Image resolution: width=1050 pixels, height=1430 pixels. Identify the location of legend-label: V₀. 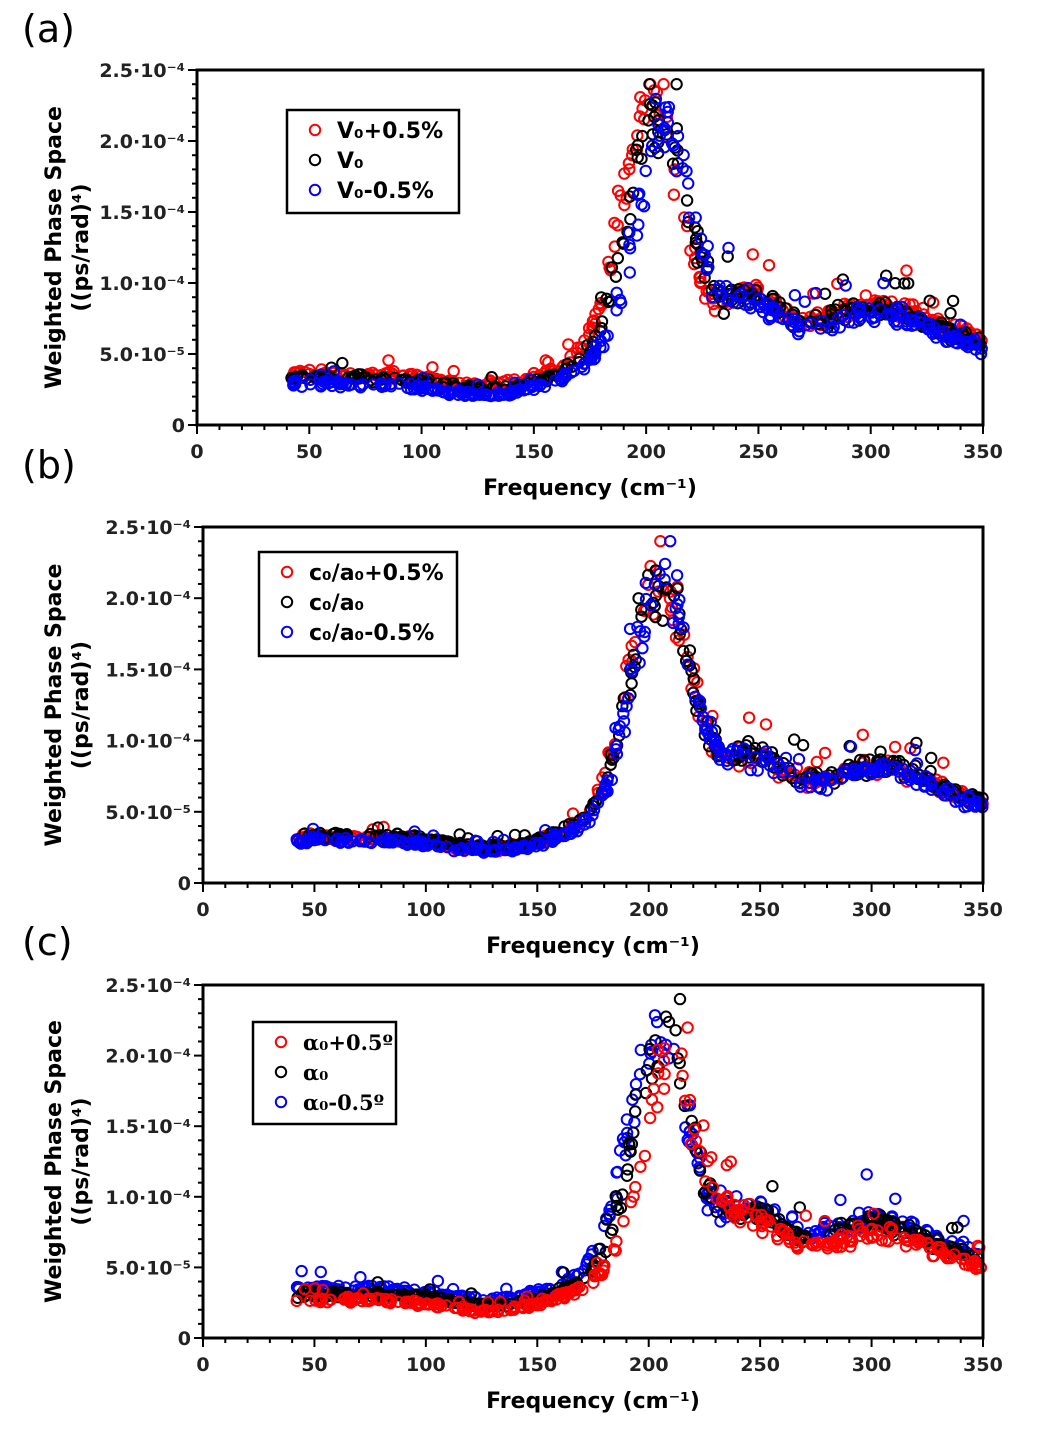
(350, 161).